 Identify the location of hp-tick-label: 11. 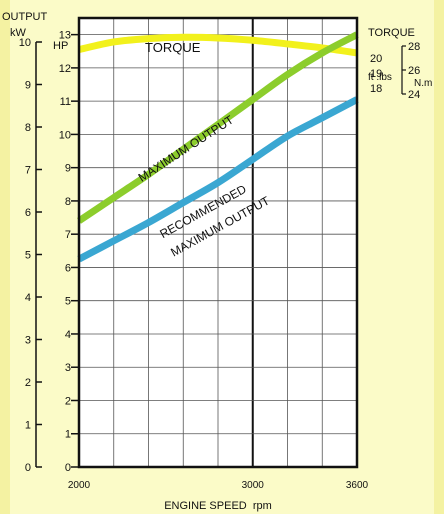
(65, 102).